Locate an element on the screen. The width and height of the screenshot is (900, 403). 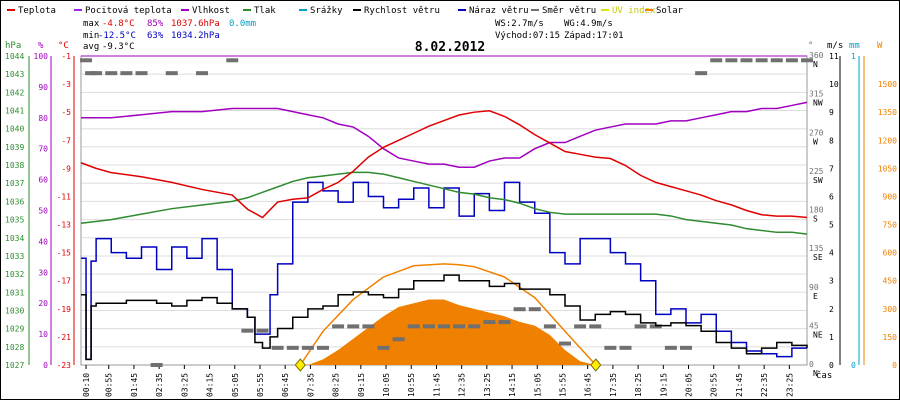
x-tick-label: 05:55 is located at coordinates (260, 385).